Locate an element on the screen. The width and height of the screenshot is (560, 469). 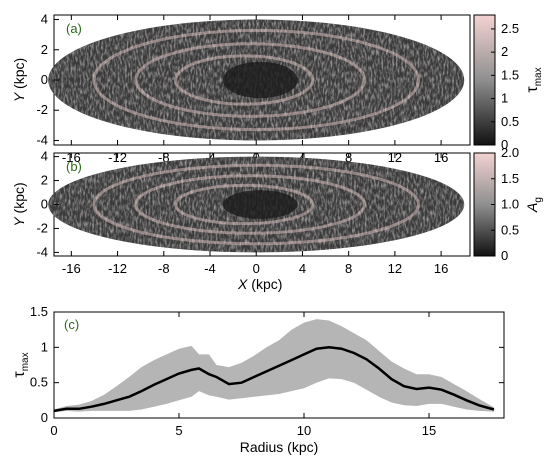
x-tick-label: -4 is located at coordinates (210, 268).